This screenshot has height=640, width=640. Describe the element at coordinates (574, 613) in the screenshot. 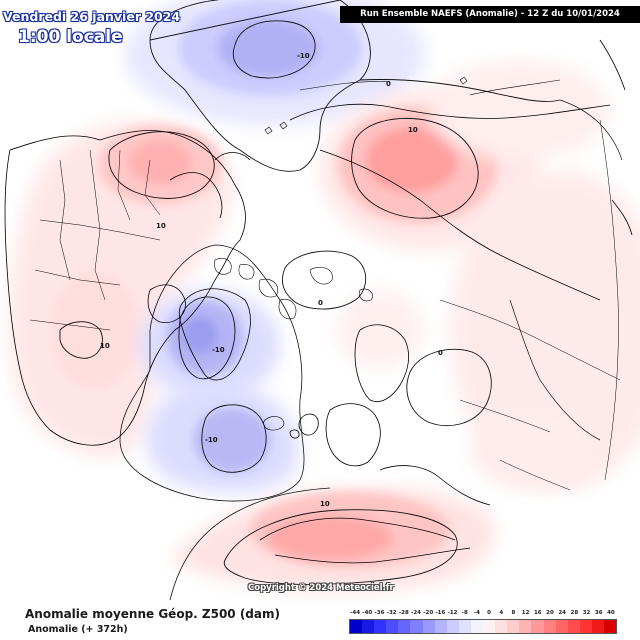

I see `legend-label: 28` at that location.